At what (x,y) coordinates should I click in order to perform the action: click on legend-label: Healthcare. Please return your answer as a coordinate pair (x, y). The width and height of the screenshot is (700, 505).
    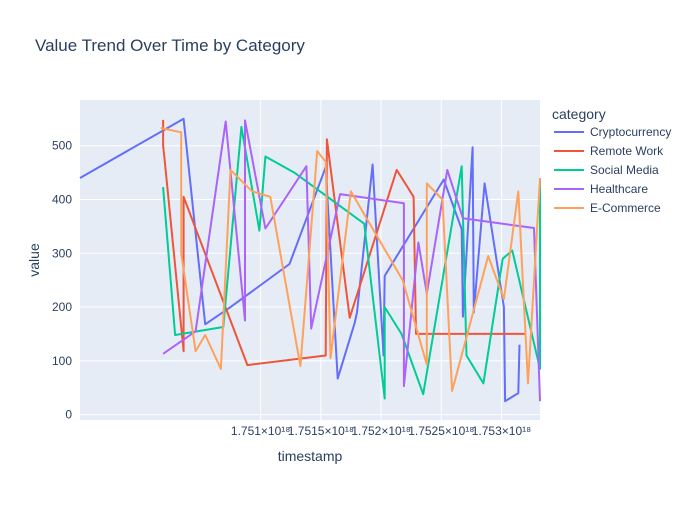
    Looking at the image, I should click on (619, 189).